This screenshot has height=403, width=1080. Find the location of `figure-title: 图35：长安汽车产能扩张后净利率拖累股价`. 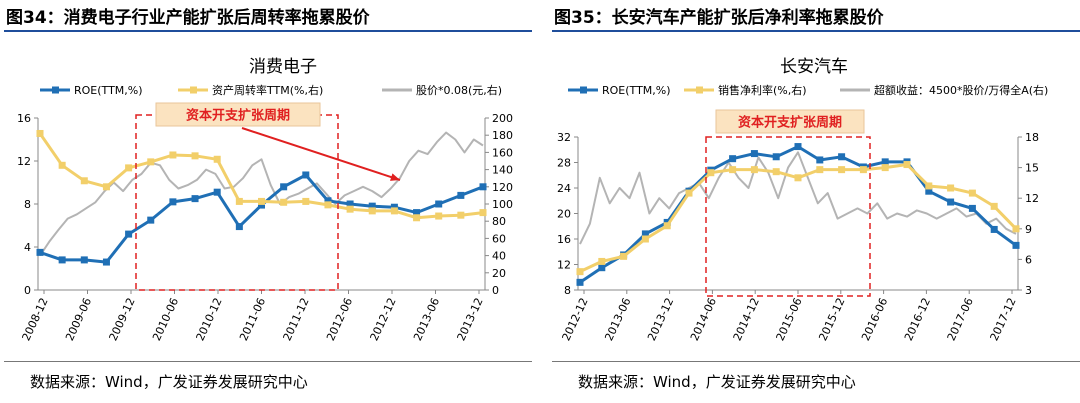

figure-title: 图35：长安汽车产能扩张后净利率拖累股价 is located at coordinates (719, 18).